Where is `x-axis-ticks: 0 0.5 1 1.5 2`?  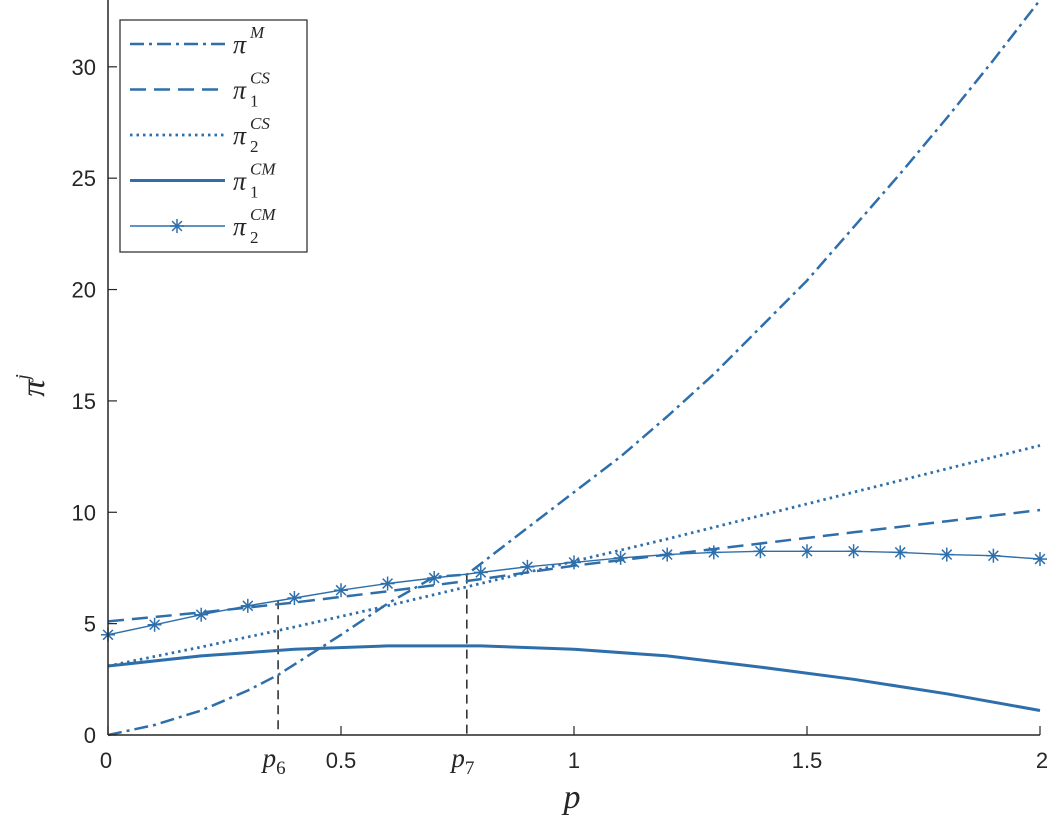
x-axis-ticks: 0 0.5 1 1.5 2 is located at coordinates (574, 749).